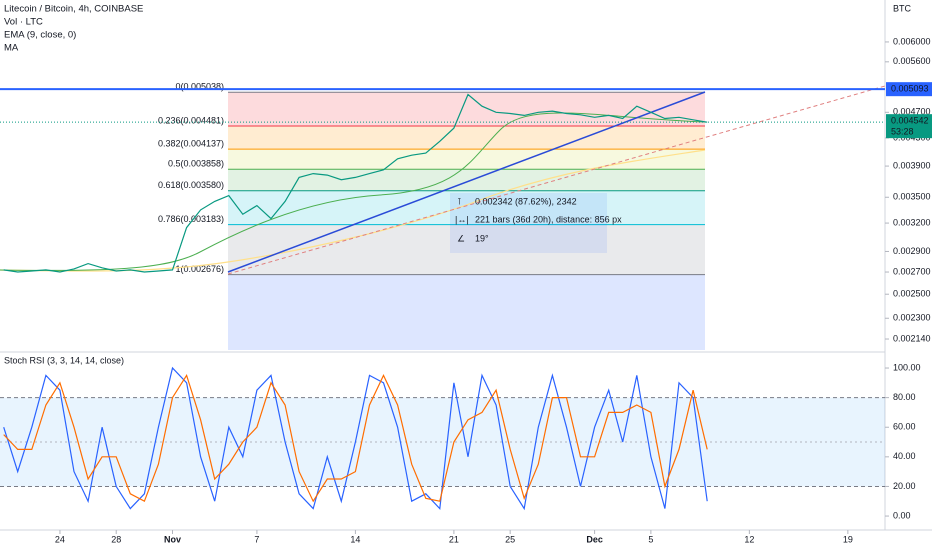 This screenshot has height=550, width=932. I want to click on title: Litecoin / Bitcoin, 4h, COINBASE, so click(73, 9).